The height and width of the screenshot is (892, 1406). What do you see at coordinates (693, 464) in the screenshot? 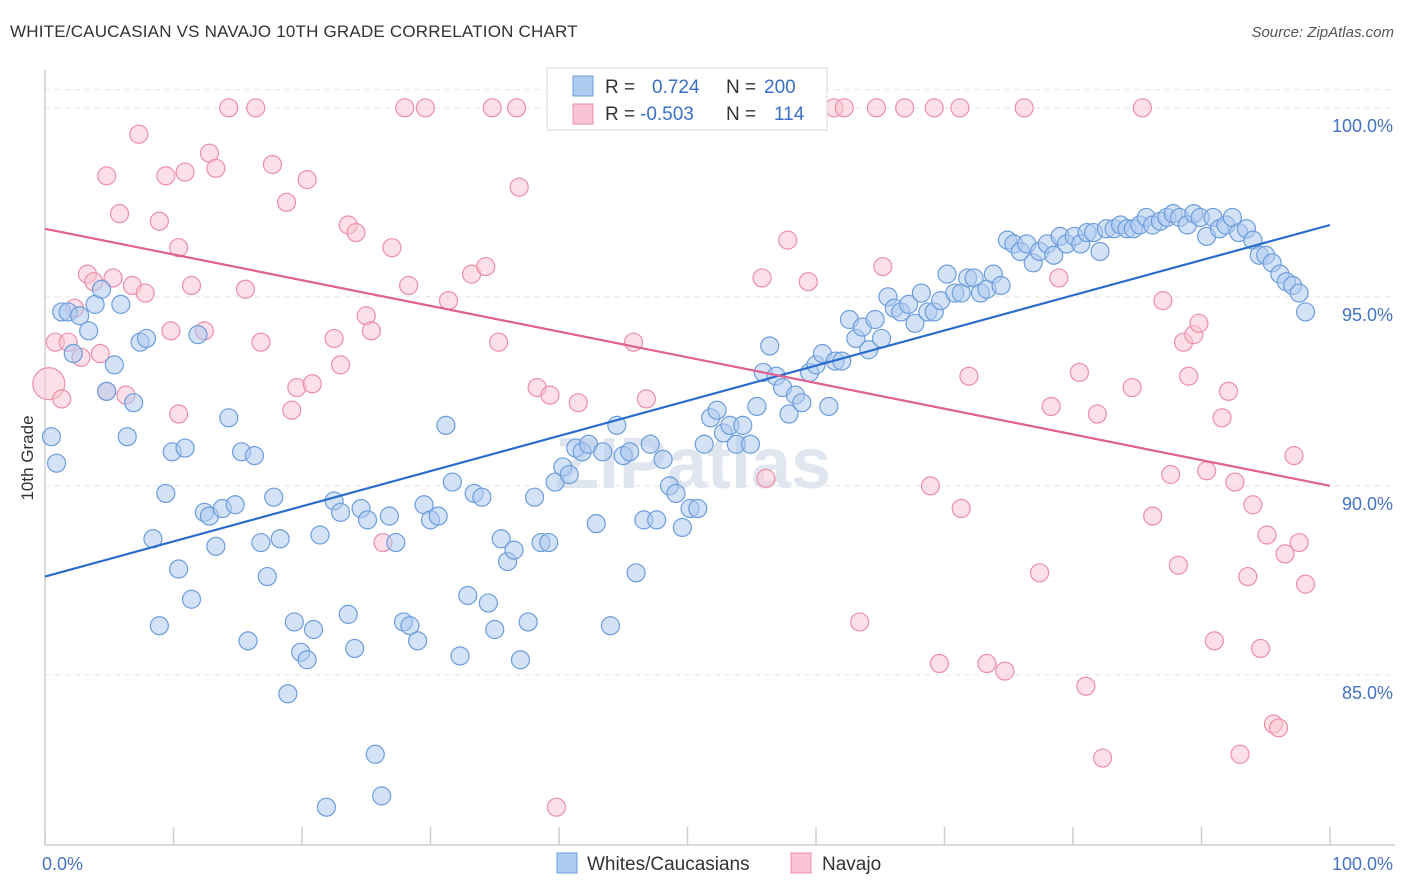
I see `watermark: ZIPatlas` at bounding box center [693, 464].